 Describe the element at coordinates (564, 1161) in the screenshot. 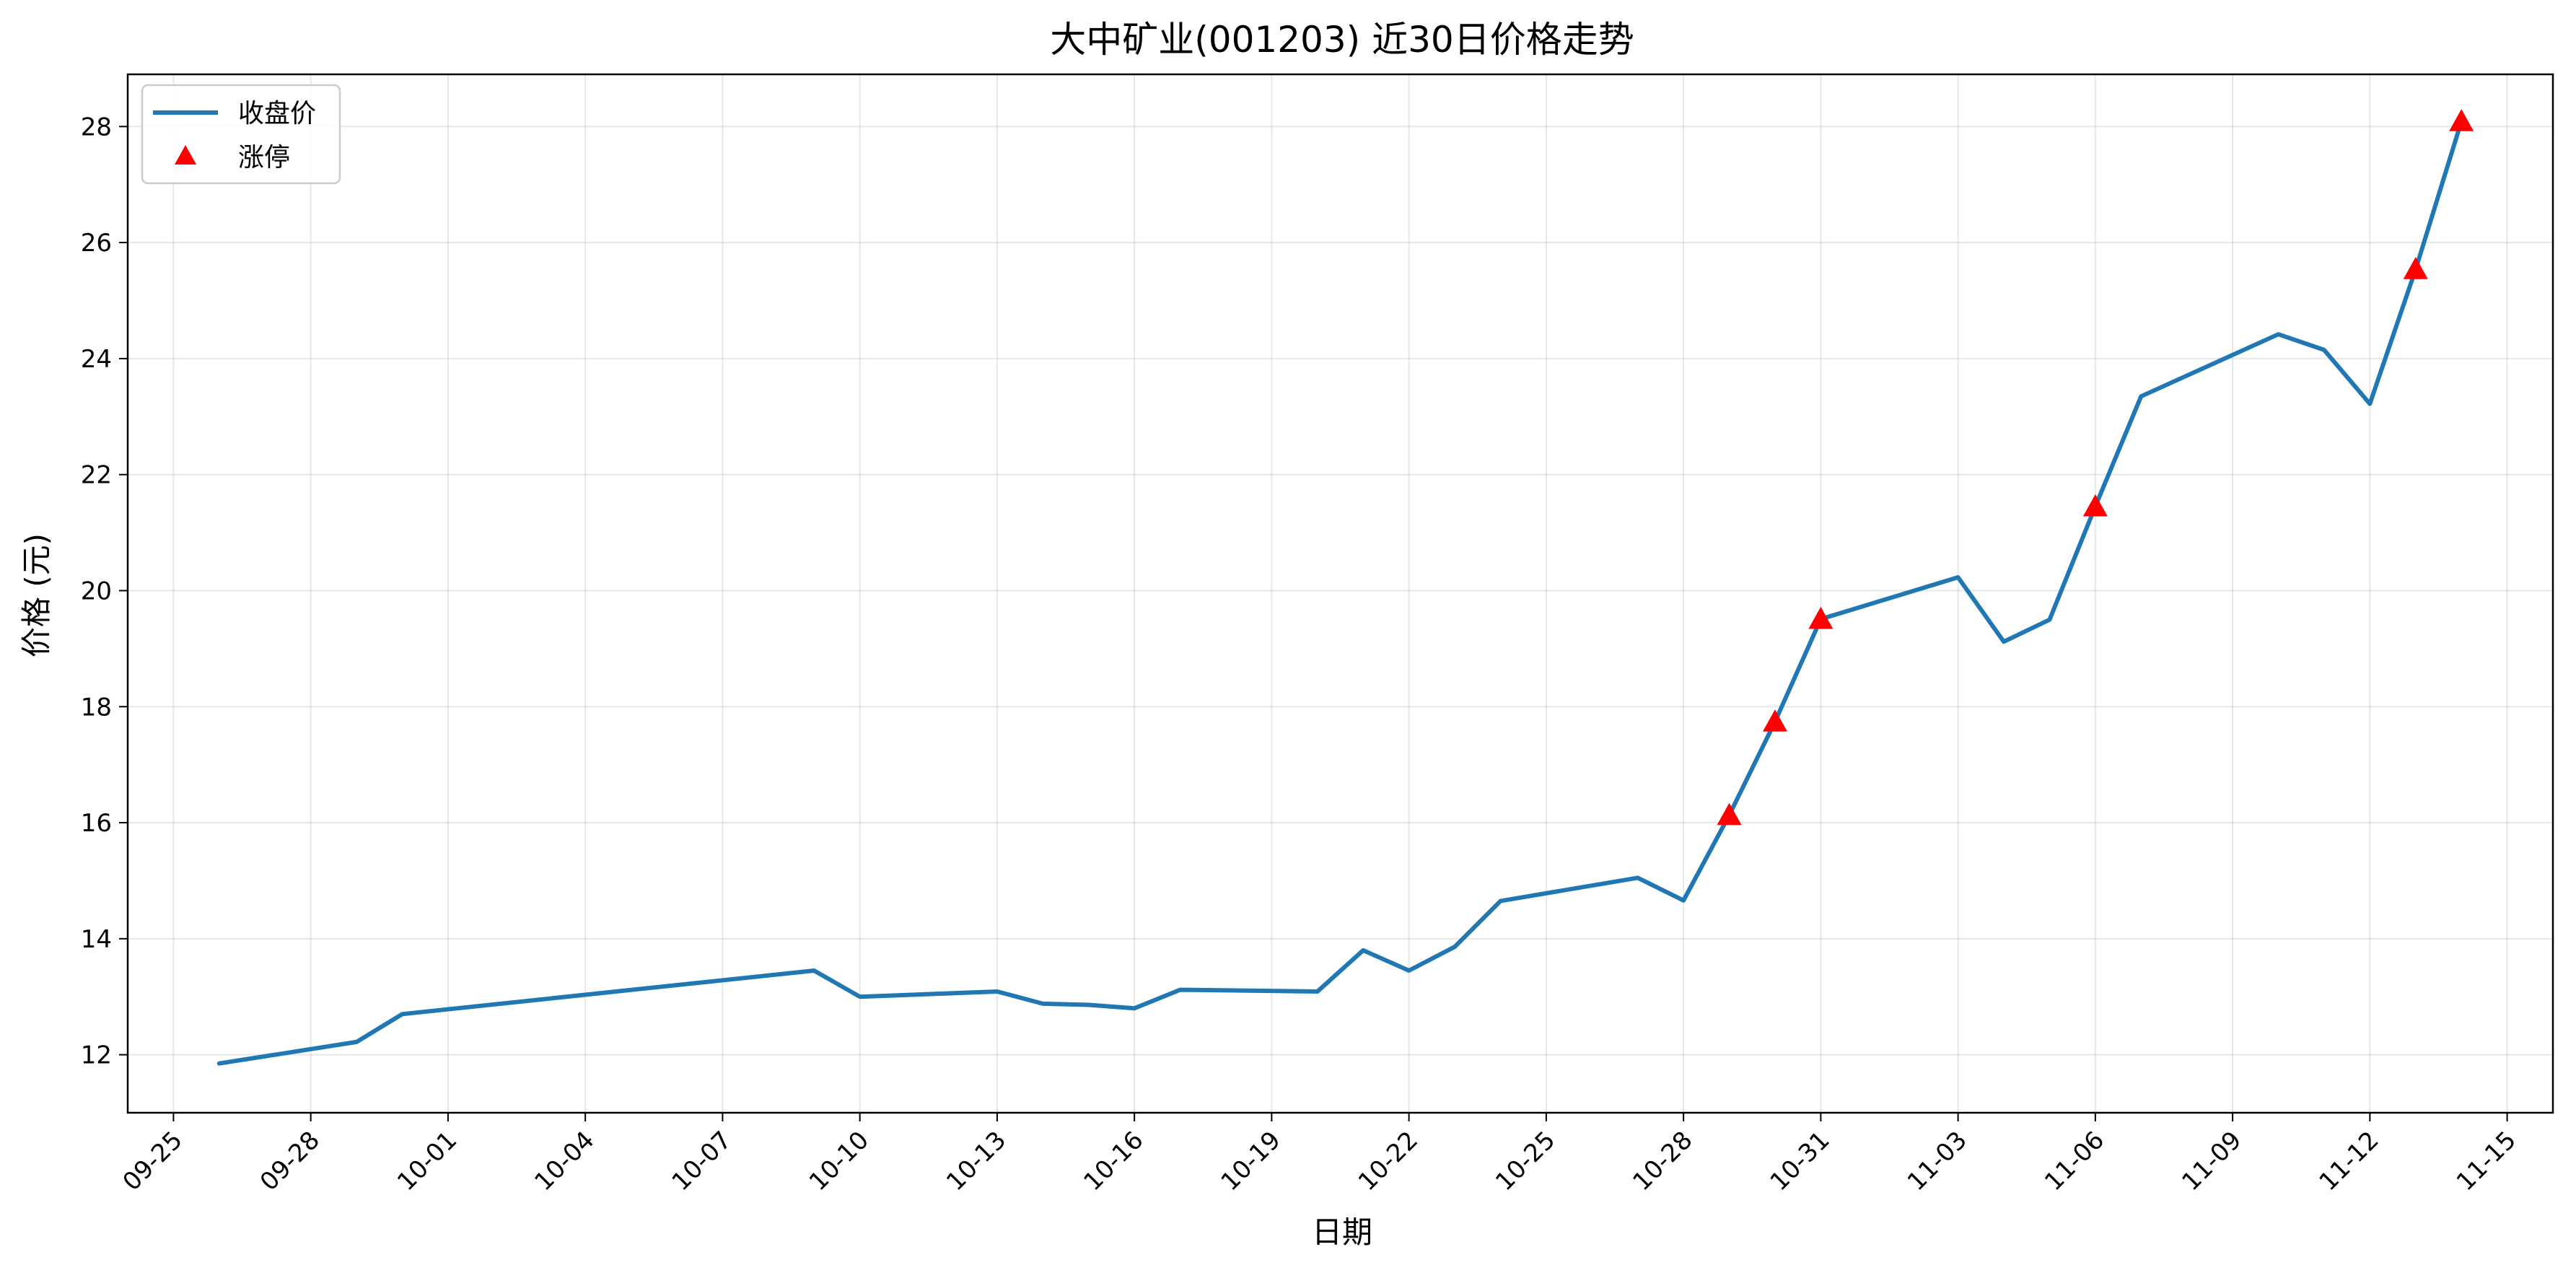

I see `x-tick-label: 10-04` at that location.